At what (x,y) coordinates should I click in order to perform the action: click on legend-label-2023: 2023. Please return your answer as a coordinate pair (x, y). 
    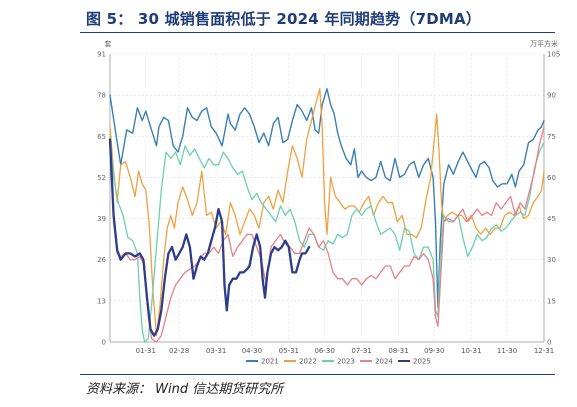
    Looking at the image, I should click on (346, 362).